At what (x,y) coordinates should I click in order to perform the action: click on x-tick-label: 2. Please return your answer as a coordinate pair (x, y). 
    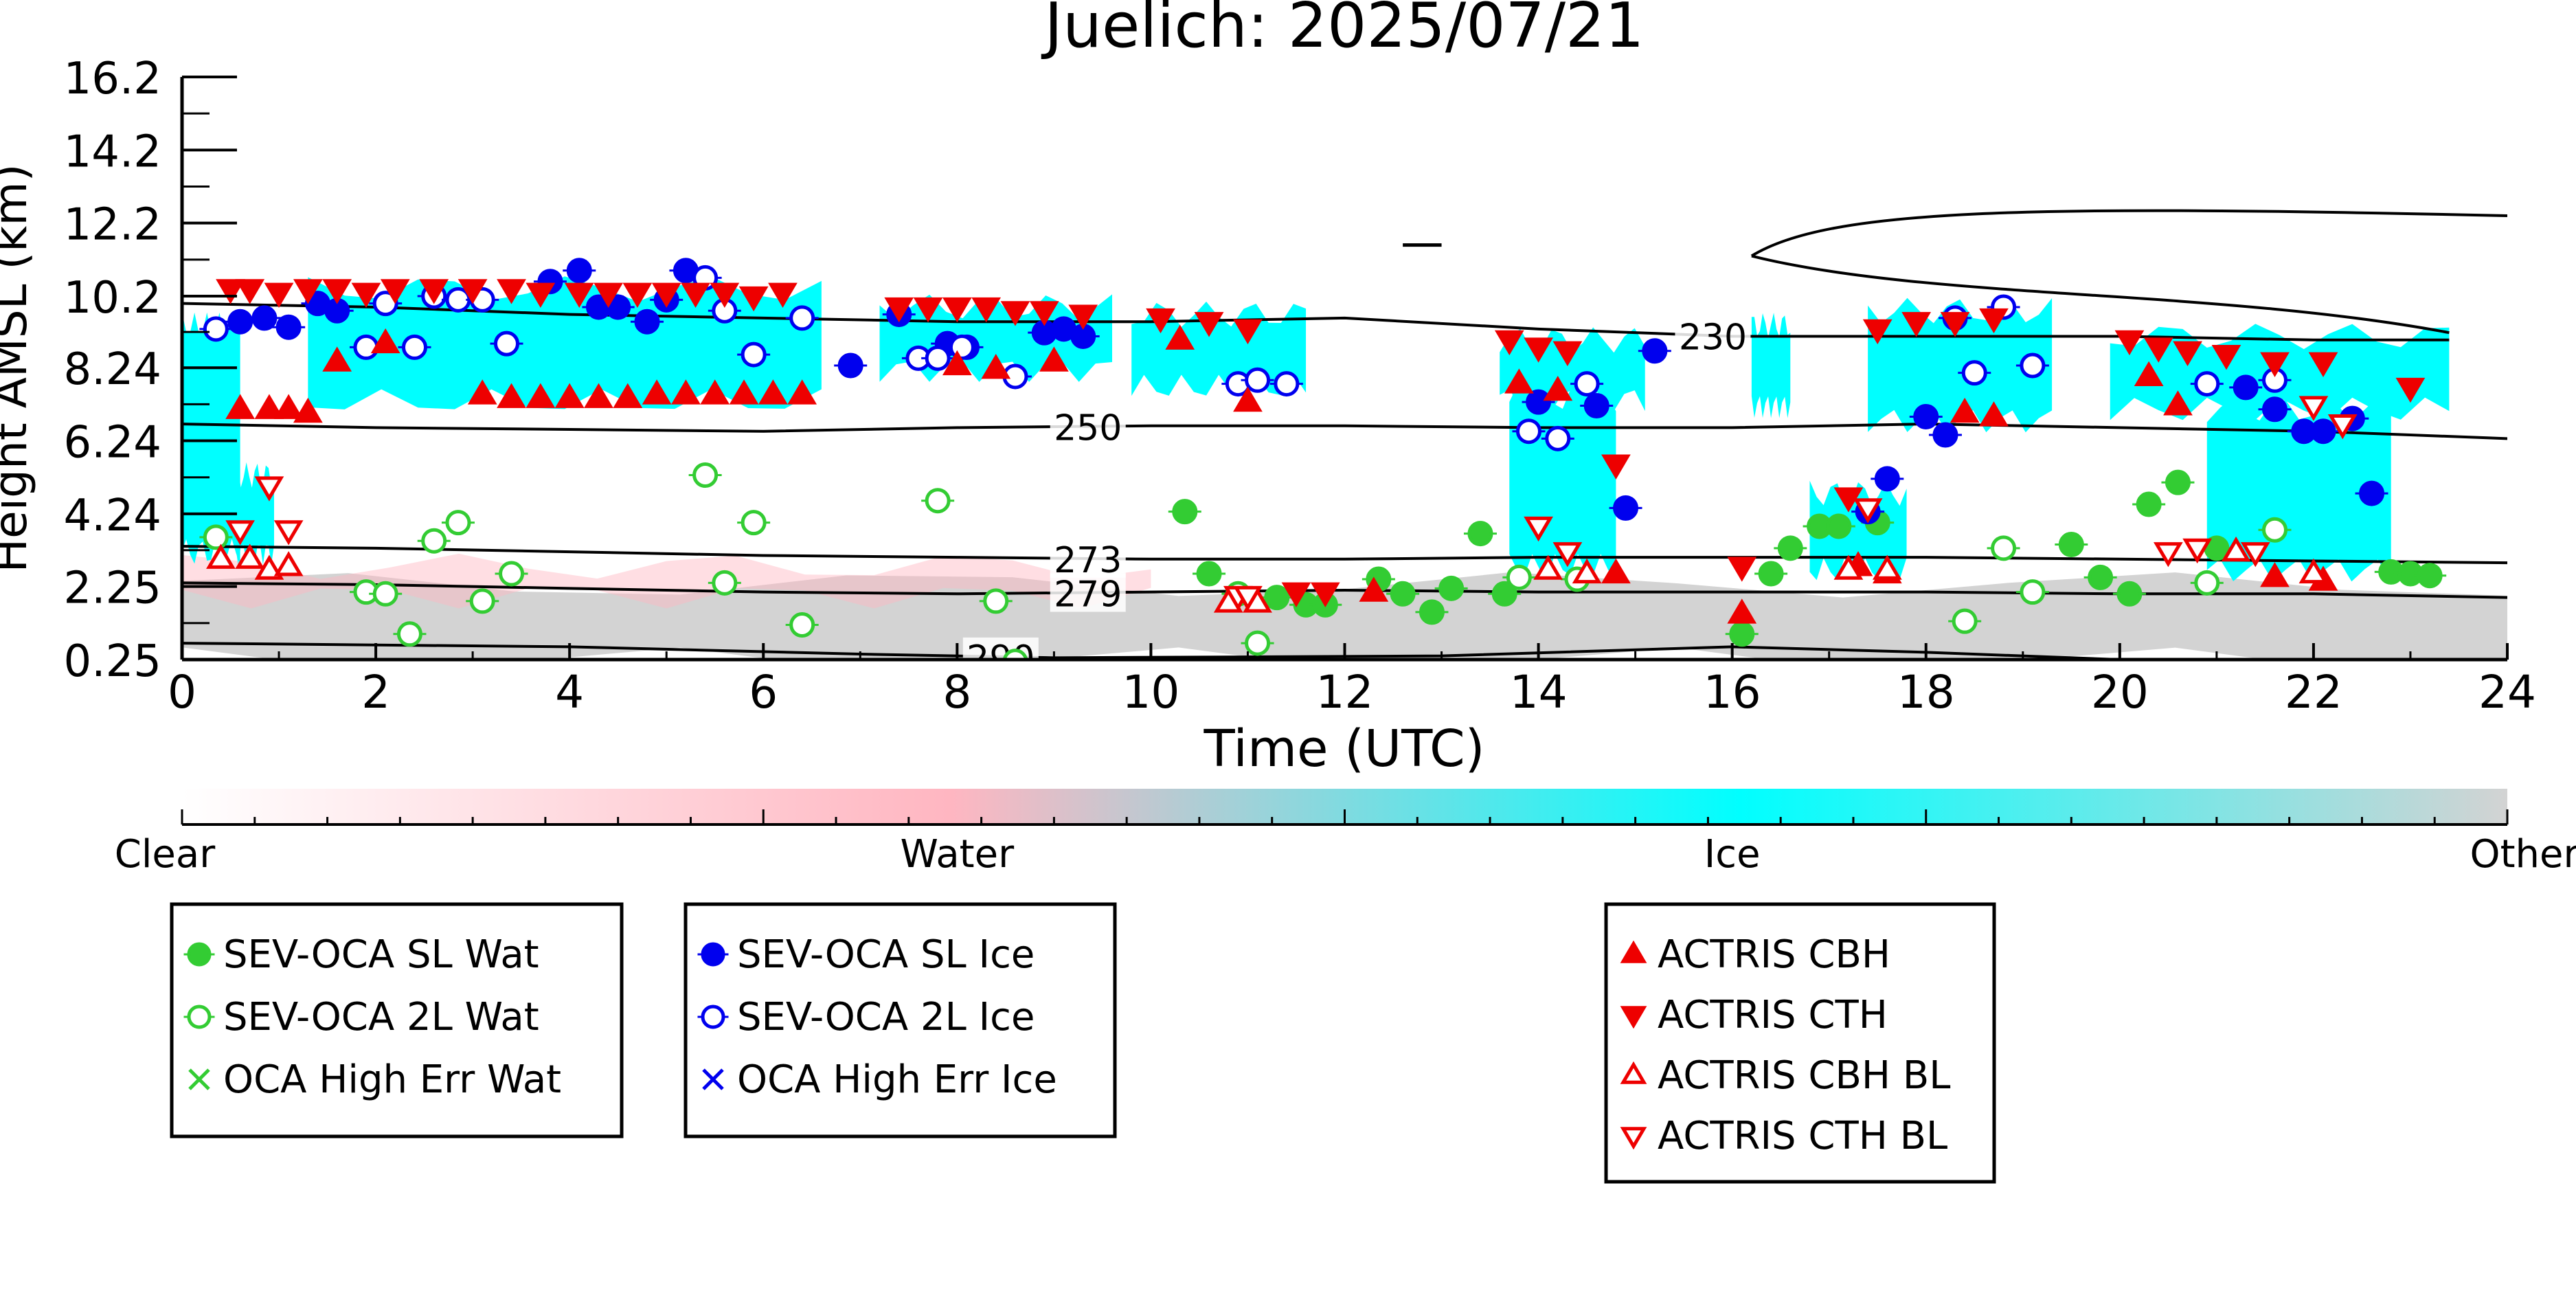
    Looking at the image, I should click on (375, 692).